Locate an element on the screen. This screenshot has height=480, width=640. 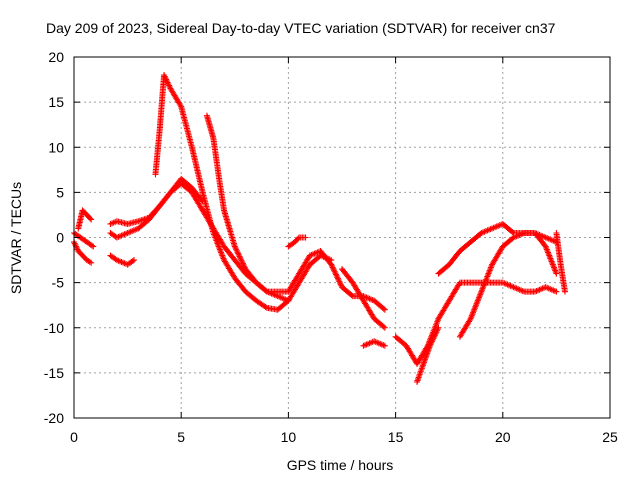
y-tick-label: 15 is located at coordinates (56, 102).